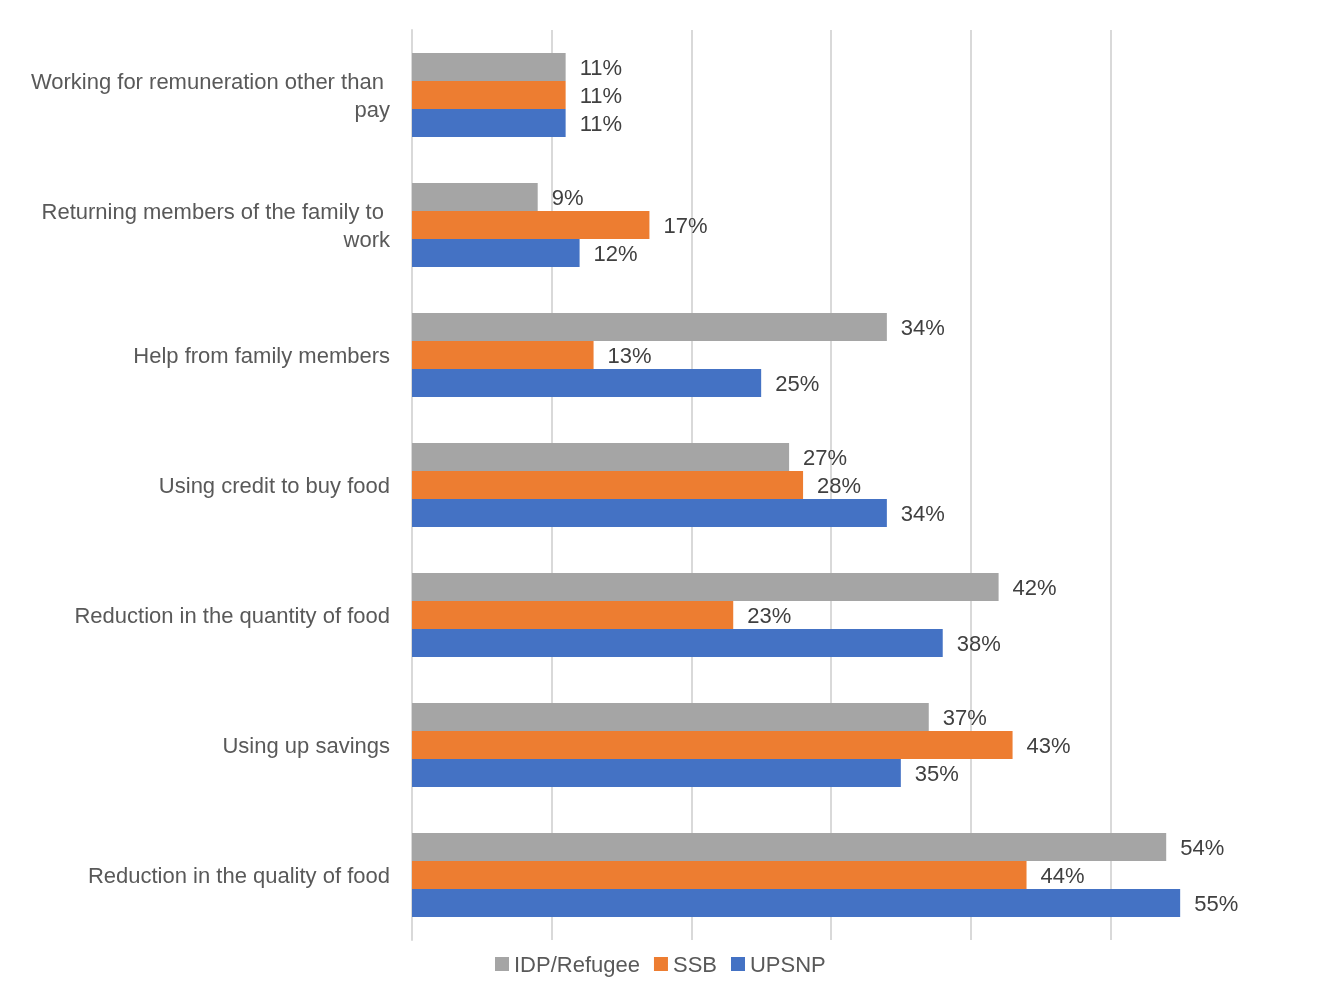 The image size is (1320, 990). What do you see at coordinates (261, 355) in the screenshot?
I see `y-tick-label: Help from family members` at bounding box center [261, 355].